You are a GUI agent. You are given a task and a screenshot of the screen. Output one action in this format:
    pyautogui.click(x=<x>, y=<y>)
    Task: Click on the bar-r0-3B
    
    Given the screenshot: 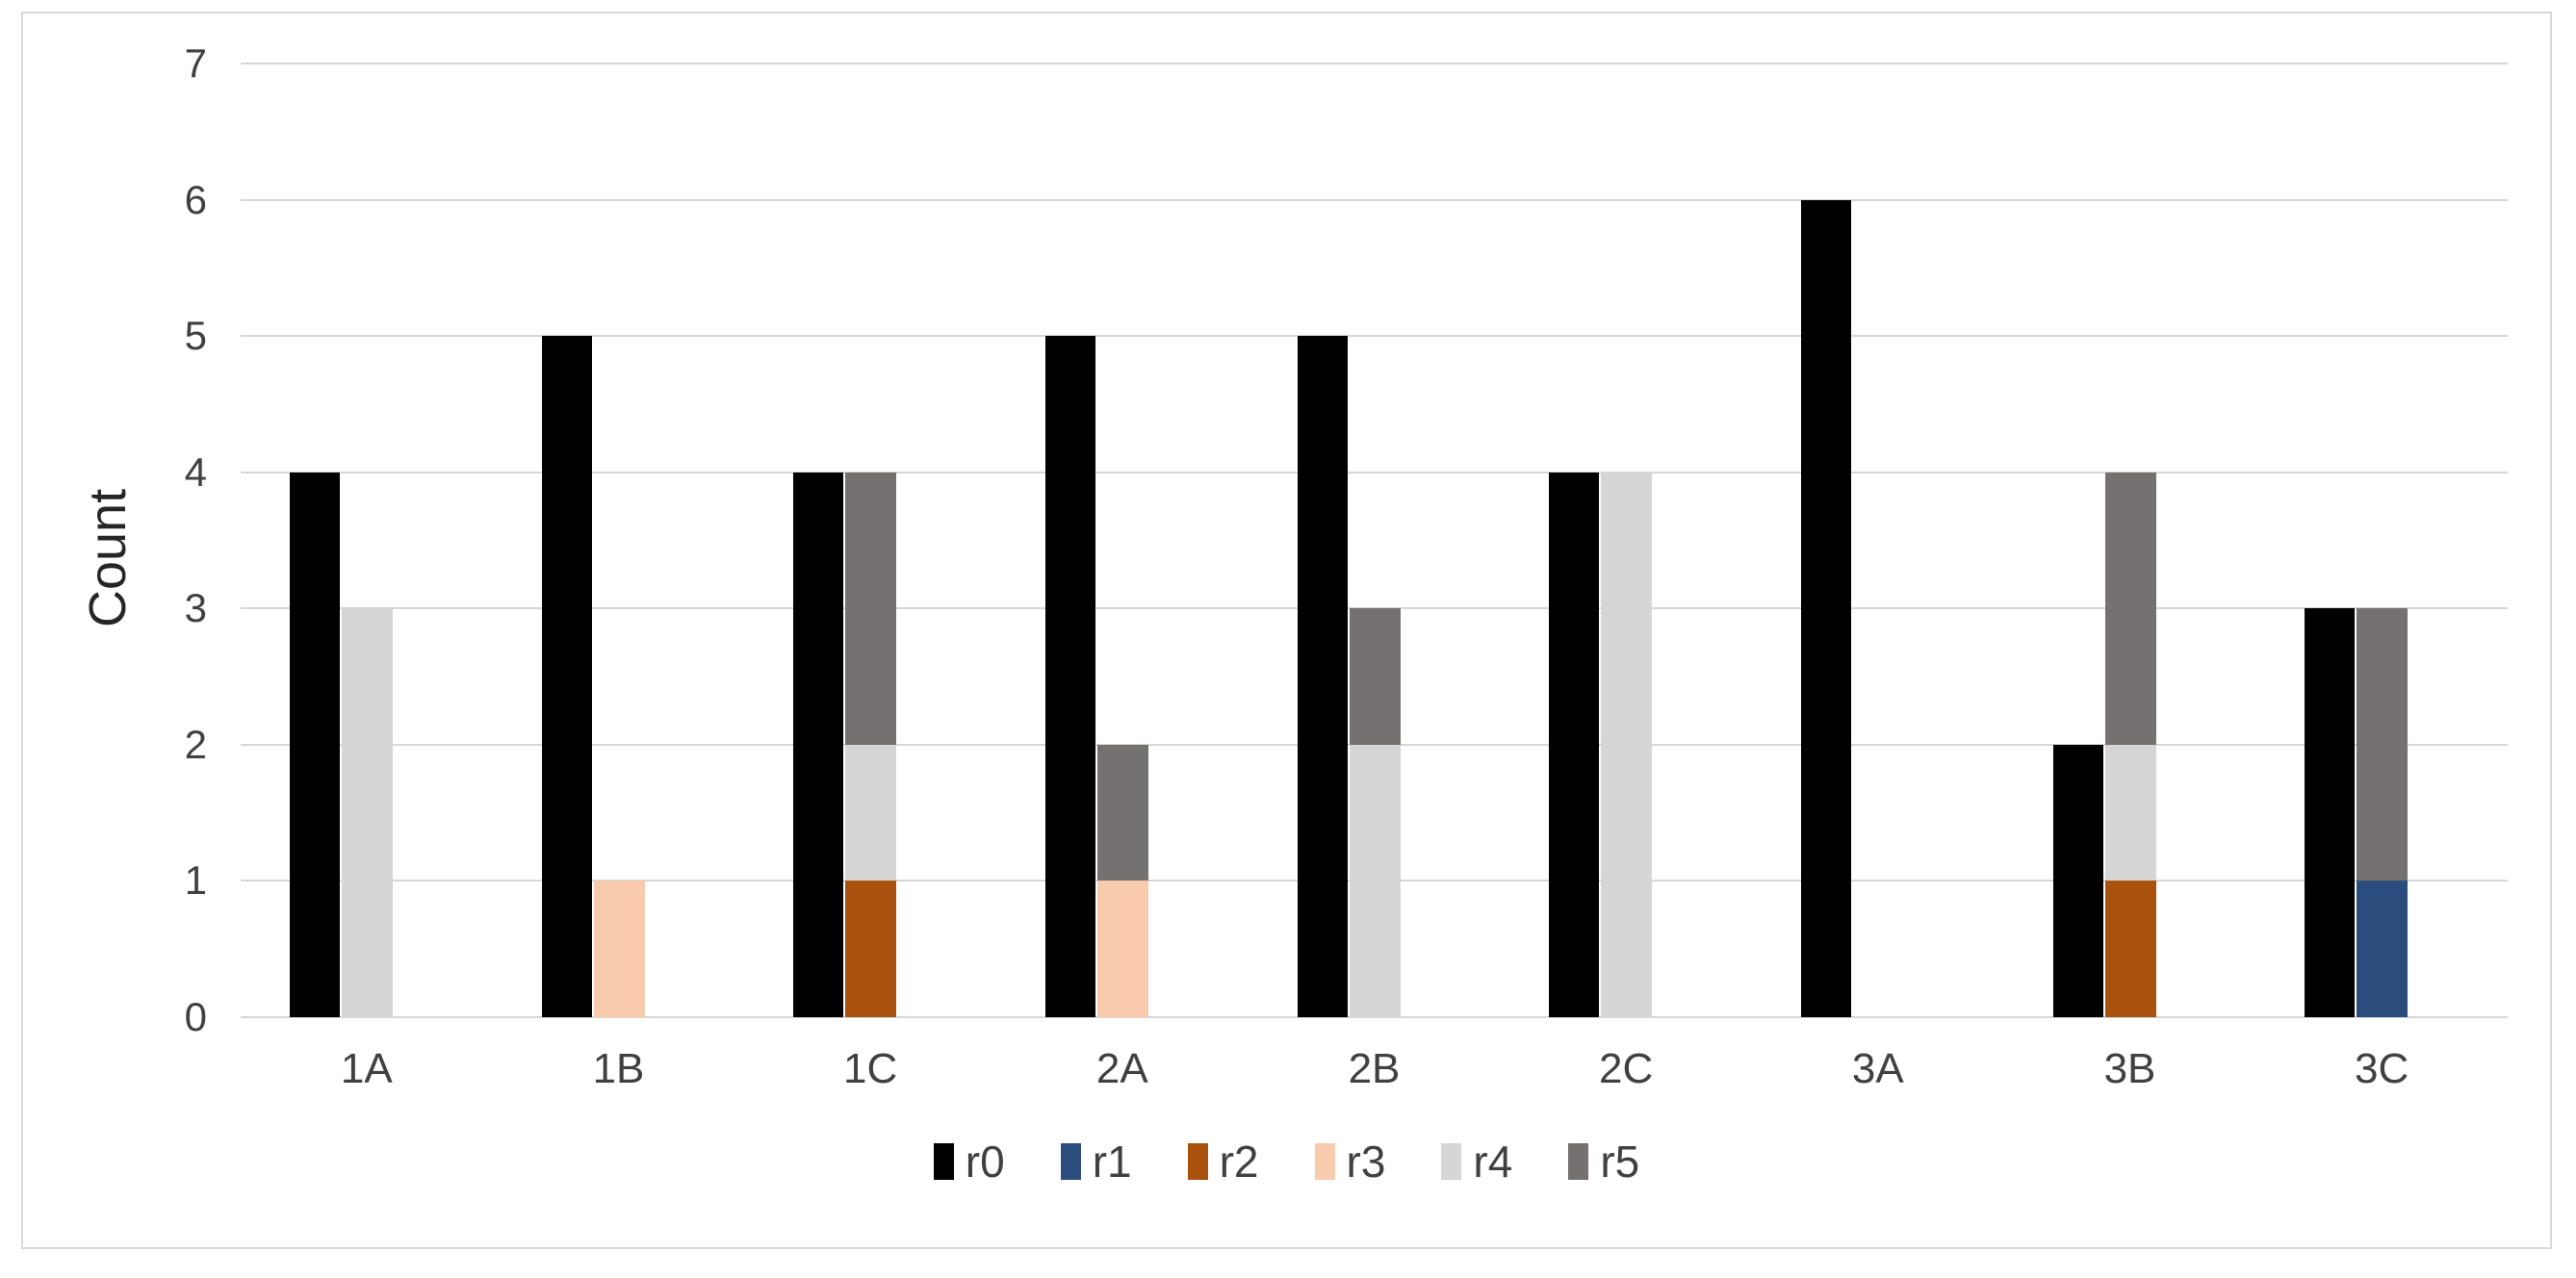 What is the action you would take?
    pyautogui.click(x=2077, y=880)
    